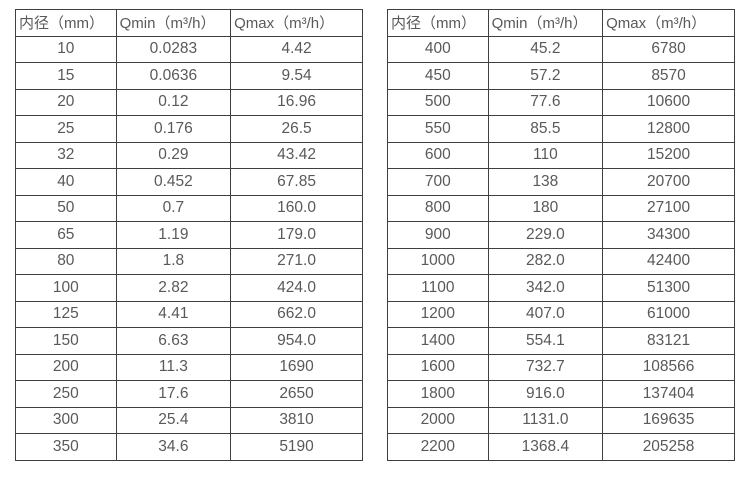 This screenshot has width=750, height=483. I want to click on table-cell: 27100, so click(668, 208).